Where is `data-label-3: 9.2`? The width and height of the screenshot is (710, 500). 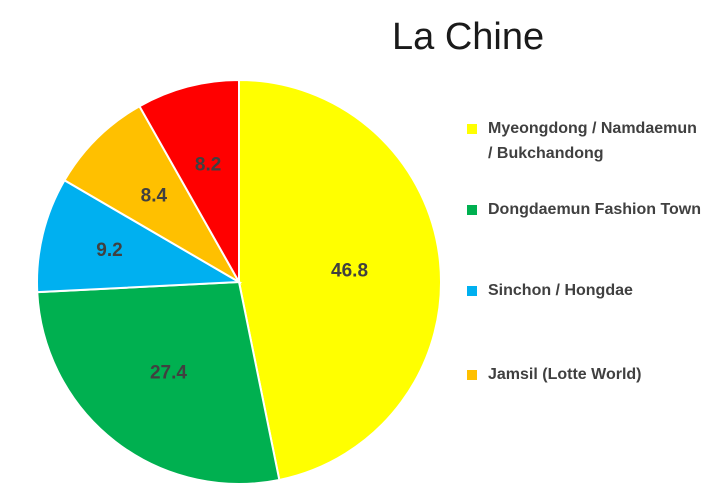 data-label-3: 9.2 is located at coordinates (109, 250).